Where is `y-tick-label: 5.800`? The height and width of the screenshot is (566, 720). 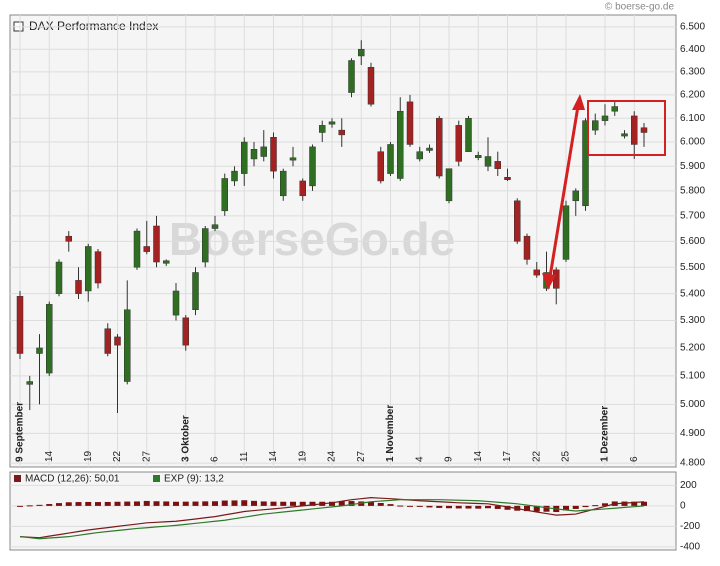 y-tick-label: 5.800 is located at coordinates (692, 190).